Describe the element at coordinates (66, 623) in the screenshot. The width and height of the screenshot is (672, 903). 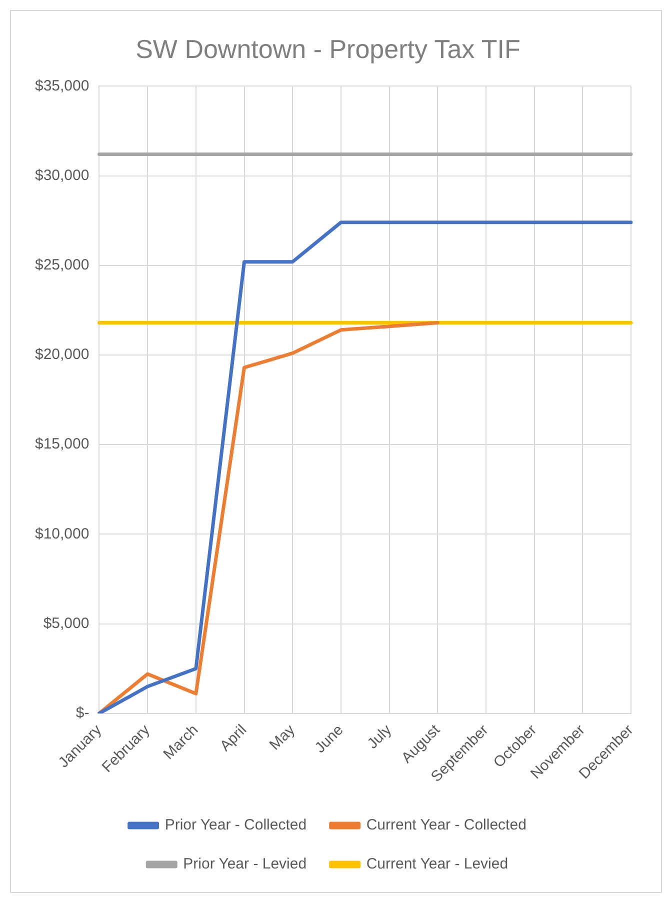
I see `y-tick-label: $5,000` at that location.